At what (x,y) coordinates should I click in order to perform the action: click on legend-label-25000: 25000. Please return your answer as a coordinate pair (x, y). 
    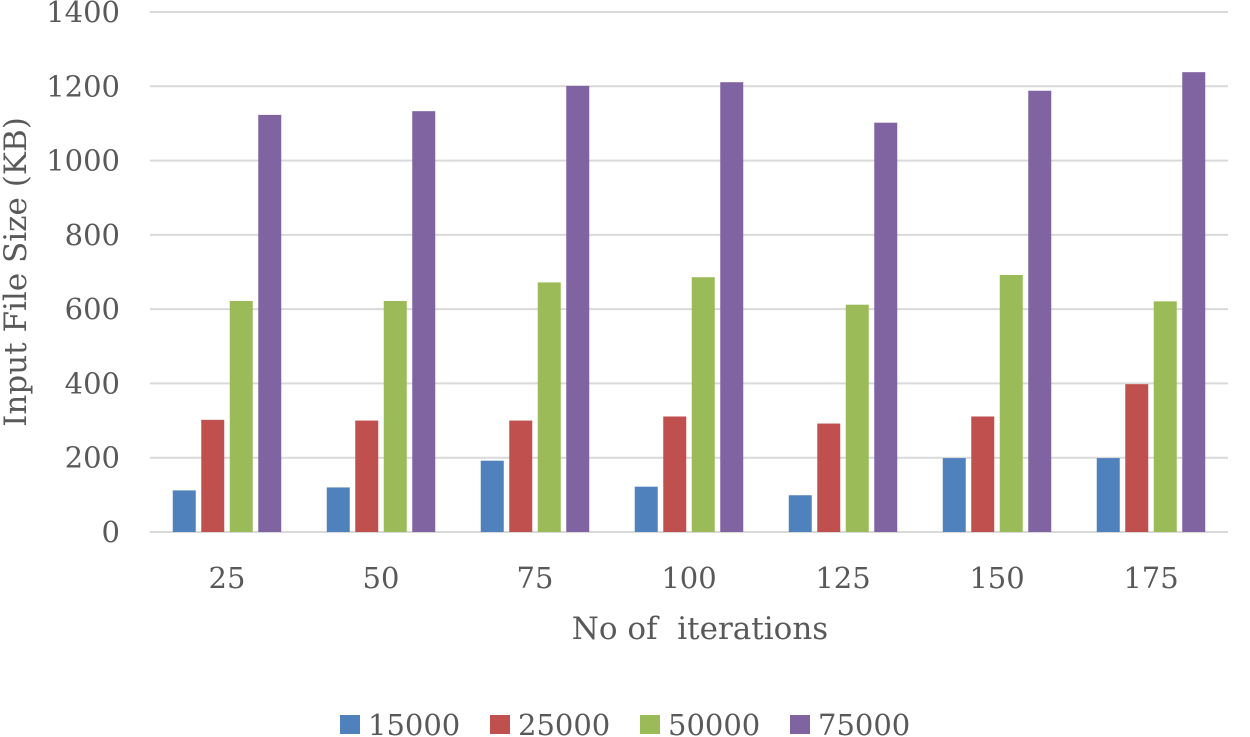
    Looking at the image, I should click on (564, 722).